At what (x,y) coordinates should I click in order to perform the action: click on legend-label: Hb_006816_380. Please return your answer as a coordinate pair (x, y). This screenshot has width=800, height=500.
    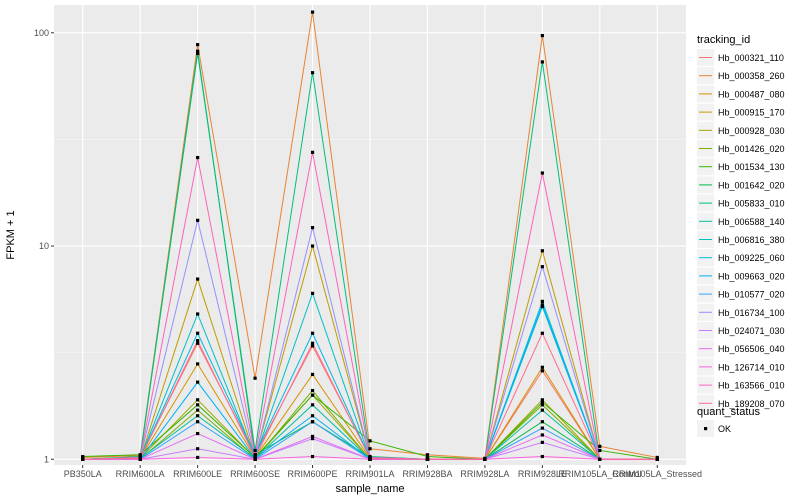
    Looking at the image, I should click on (751, 240).